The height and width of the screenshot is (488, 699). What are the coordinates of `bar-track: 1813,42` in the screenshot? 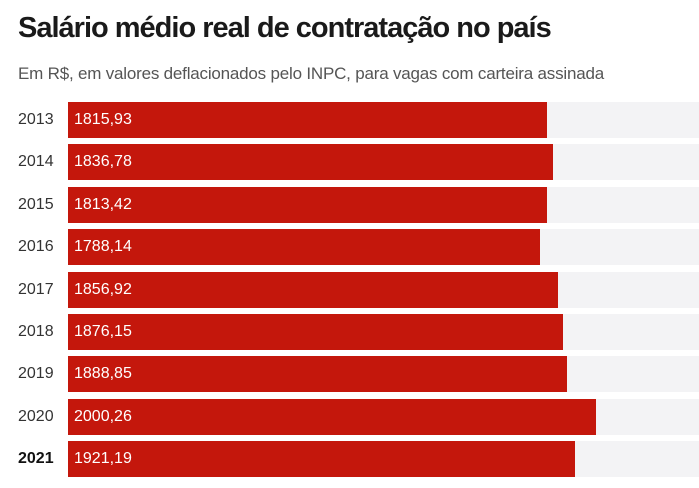 It's located at (383, 204).